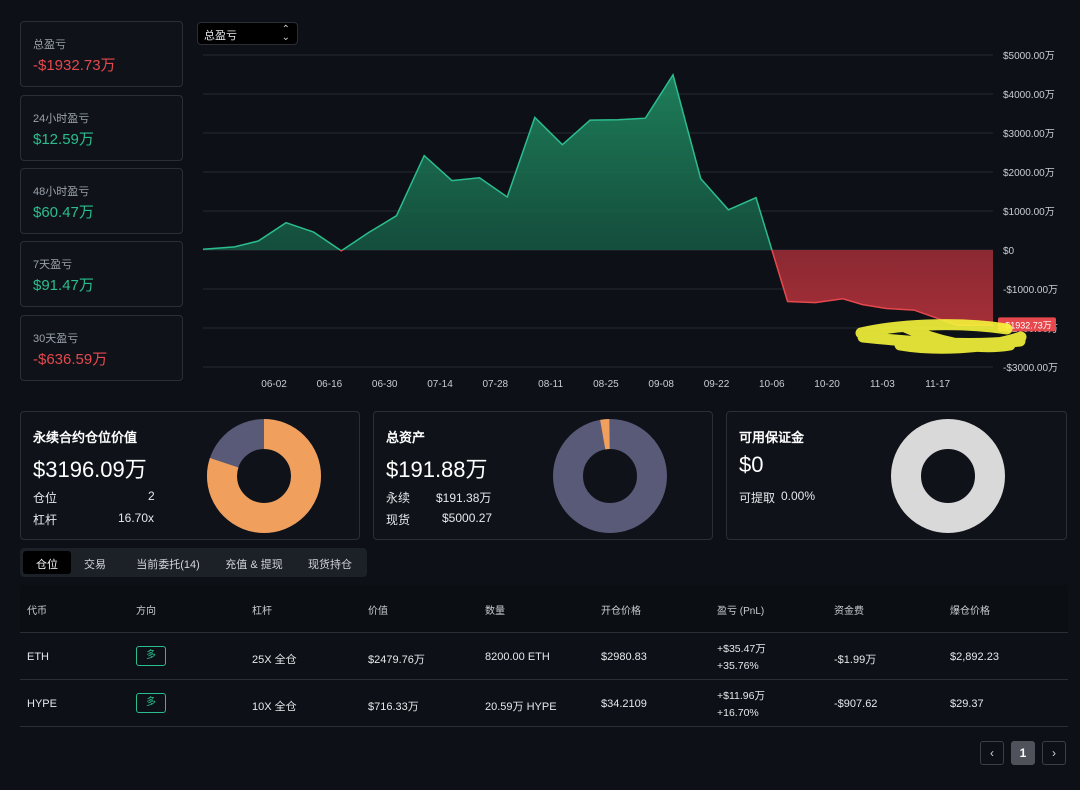 The image size is (1080, 790). What do you see at coordinates (45, 498) in the screenshot?
I see `kv-key: 仓位` at bounding box center [45, 498].